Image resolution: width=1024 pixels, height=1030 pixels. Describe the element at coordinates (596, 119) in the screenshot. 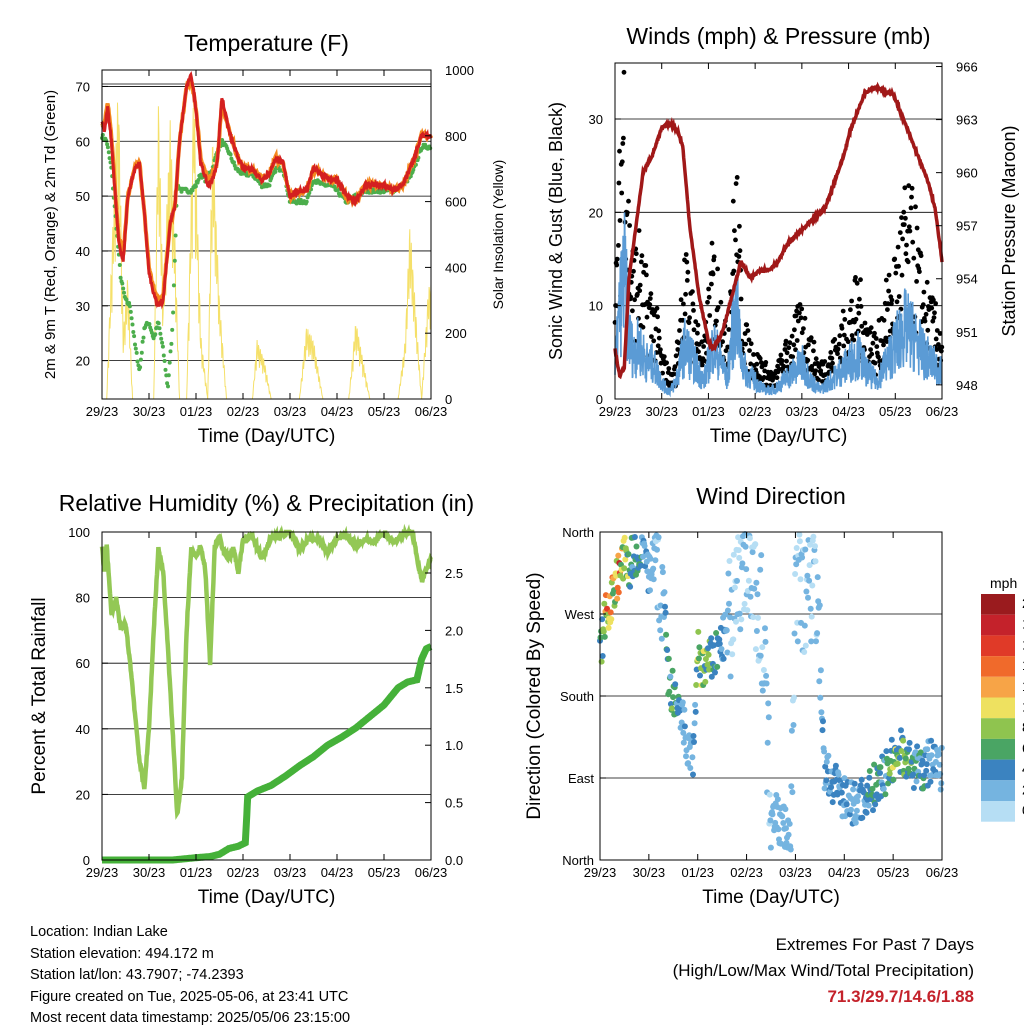

I see `y-tick-label: 30` at that location.